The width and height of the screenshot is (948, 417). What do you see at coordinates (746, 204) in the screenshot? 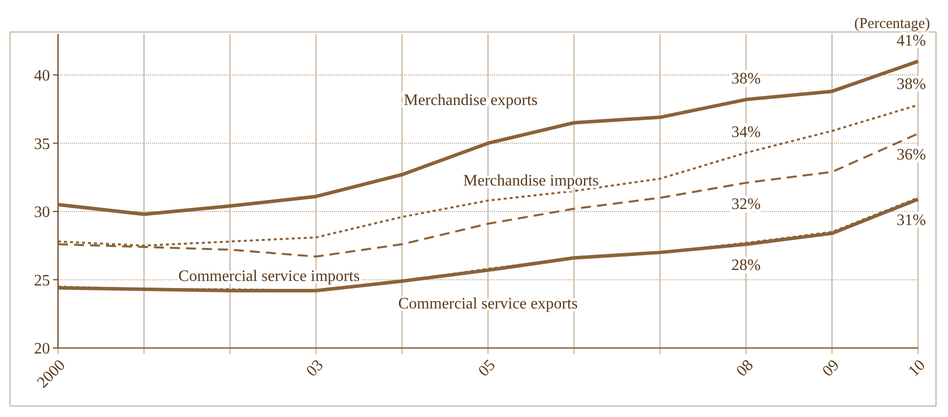
I see `data-label: 32%` at bounding box center [746, 204].